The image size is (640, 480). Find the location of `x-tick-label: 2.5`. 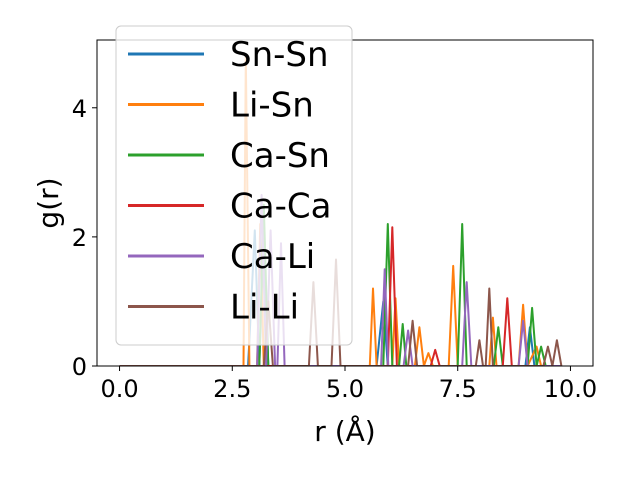

x-tick-label: 2.5 is located at coordinates (232, 389).